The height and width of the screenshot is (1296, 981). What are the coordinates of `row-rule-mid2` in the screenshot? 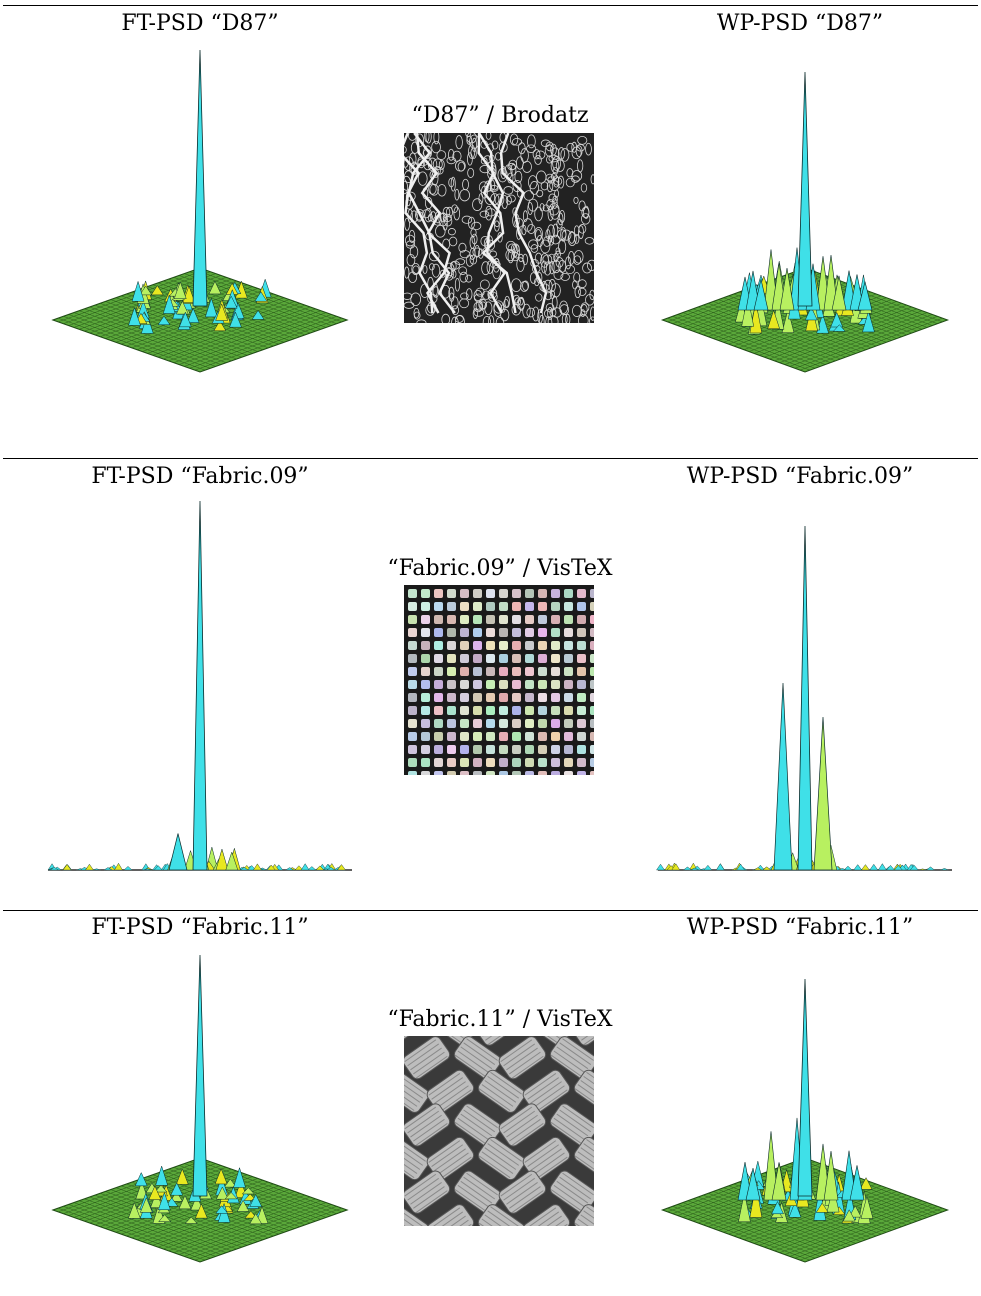 It's located at (490, 910).